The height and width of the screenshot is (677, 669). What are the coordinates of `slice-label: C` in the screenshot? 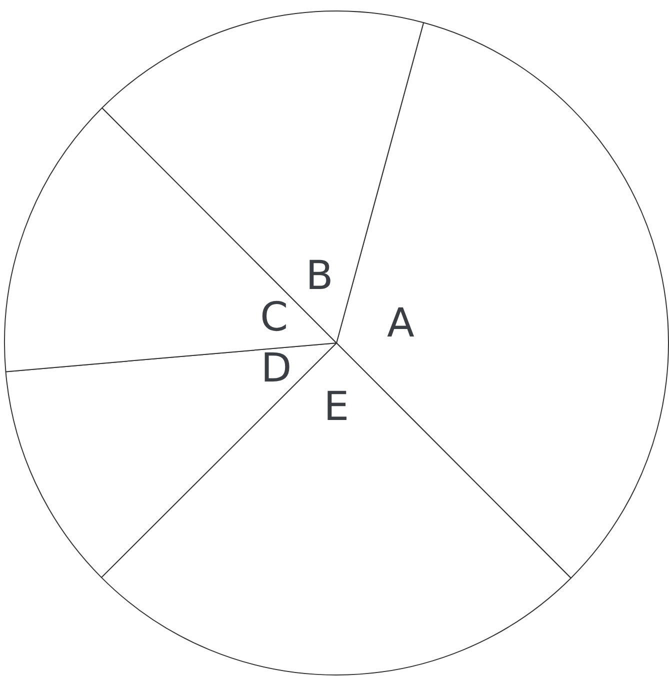 It's located at (274, 317).